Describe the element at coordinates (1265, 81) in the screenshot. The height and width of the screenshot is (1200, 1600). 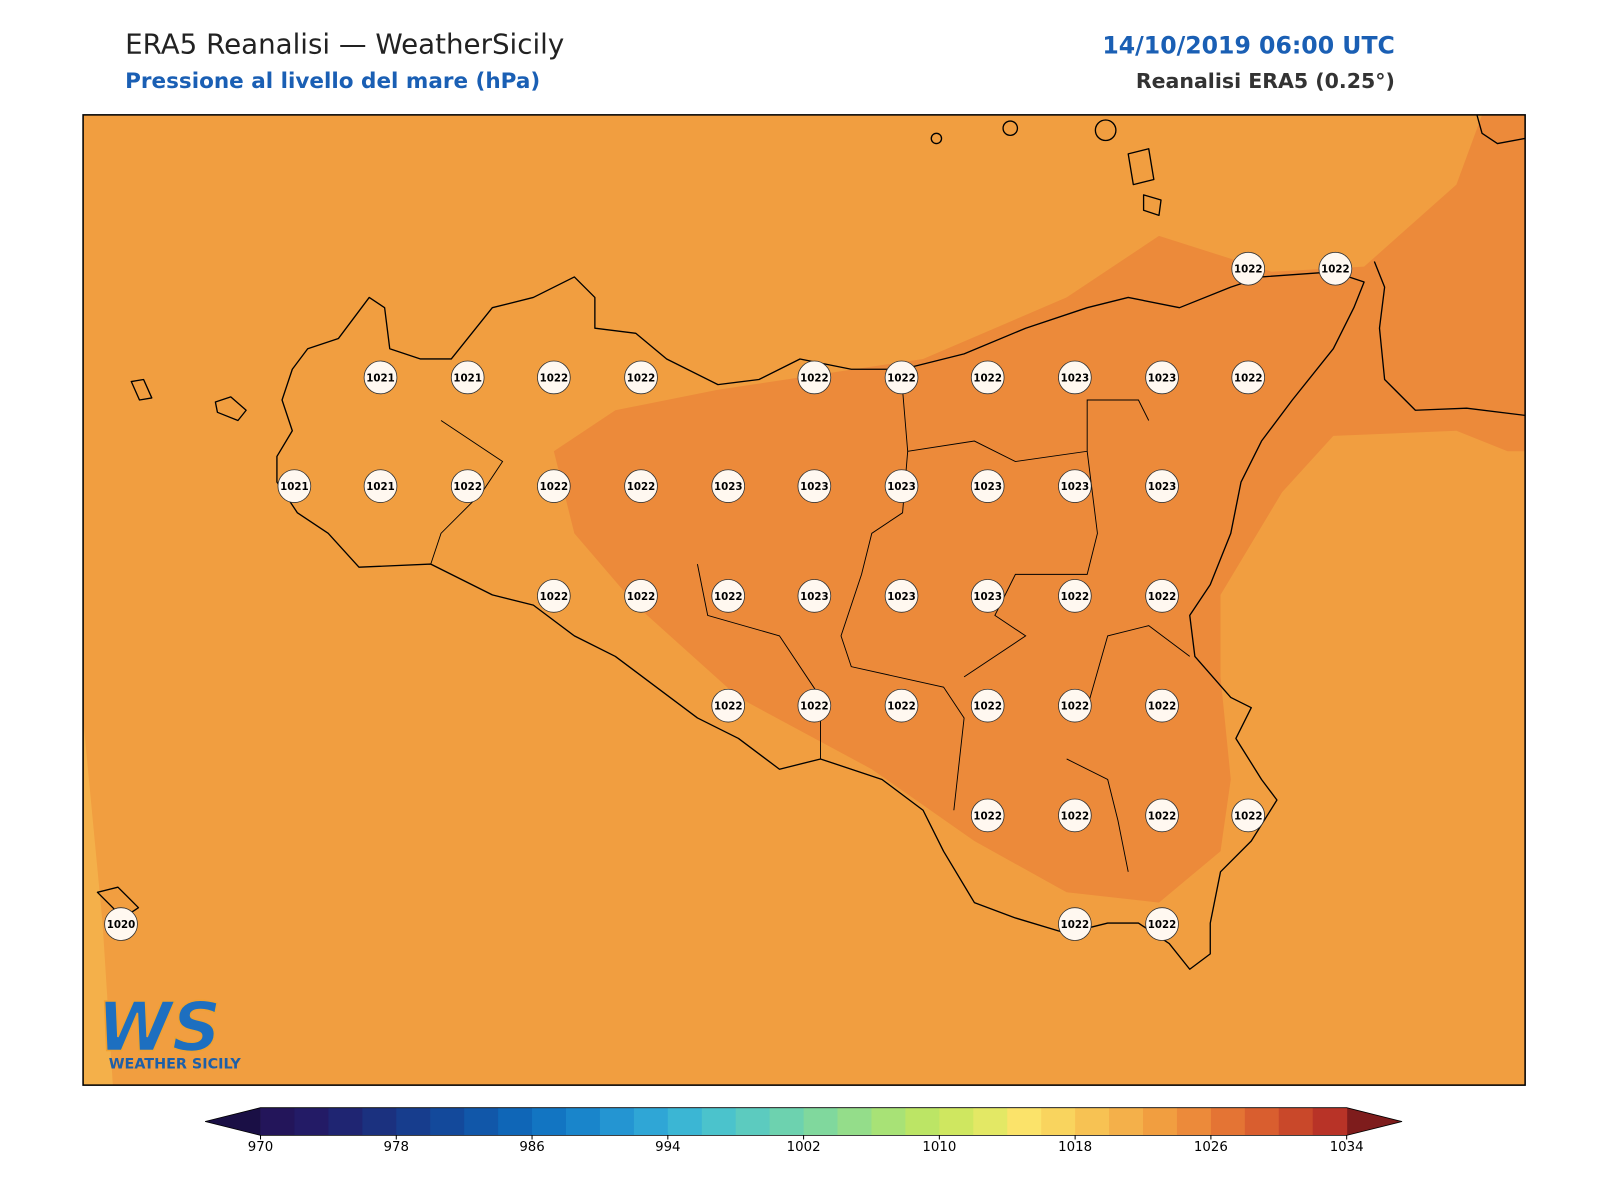
I see `source: Reanalisi ERA5 (0.25°)` at that location.